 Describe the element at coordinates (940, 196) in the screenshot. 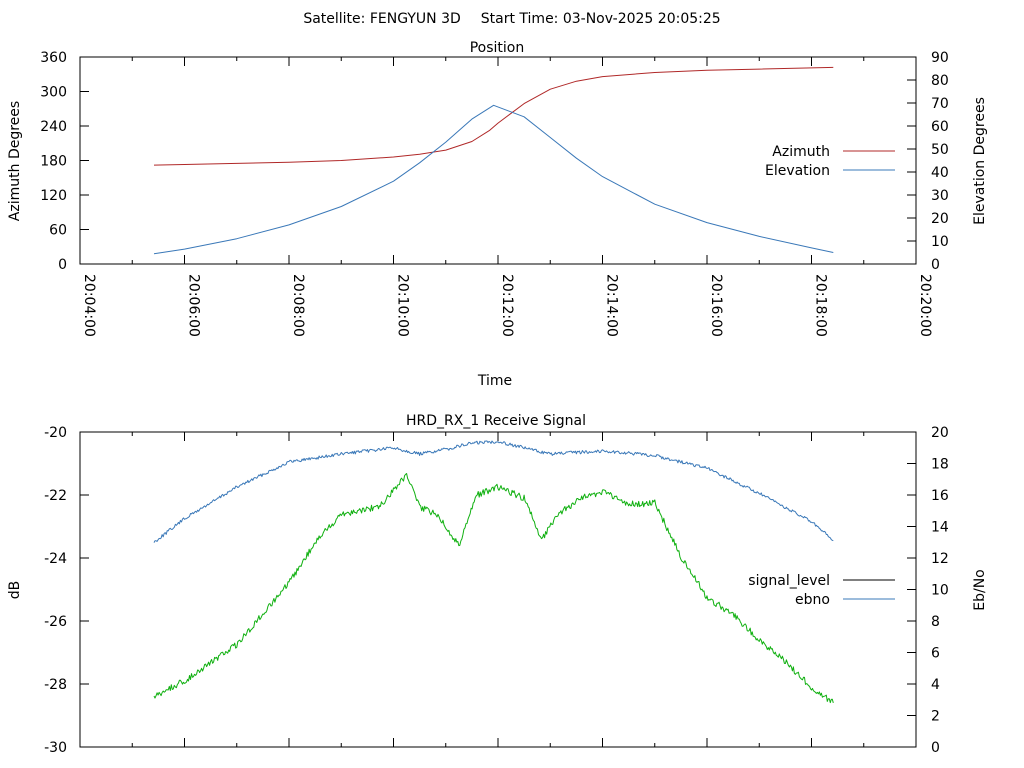

I see `y2-tick-label: 30` at that location.